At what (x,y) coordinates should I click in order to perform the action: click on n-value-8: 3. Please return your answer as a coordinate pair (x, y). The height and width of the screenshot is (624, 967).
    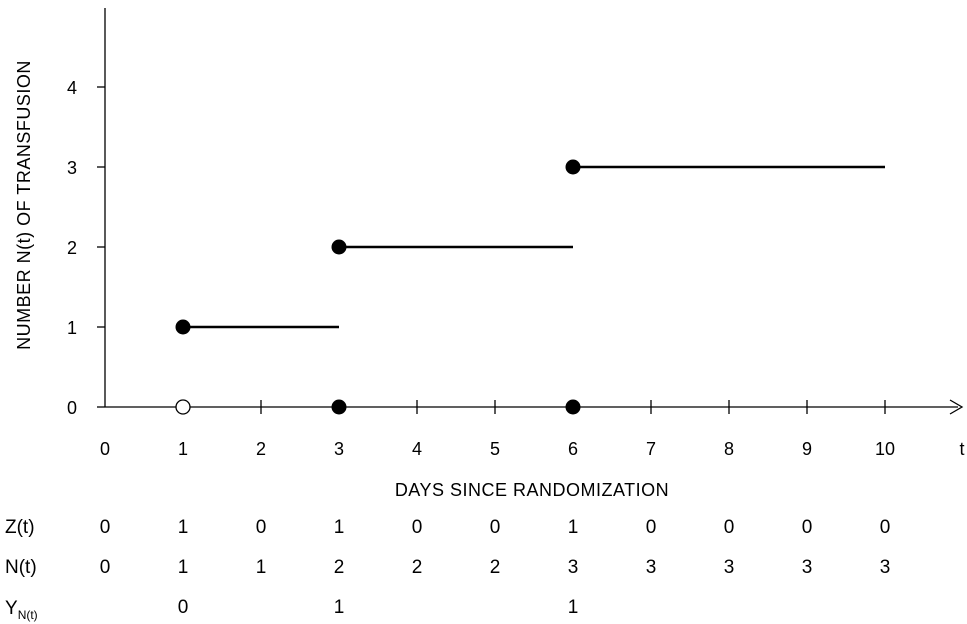
    Looking at the image, I should click on (729, 567).